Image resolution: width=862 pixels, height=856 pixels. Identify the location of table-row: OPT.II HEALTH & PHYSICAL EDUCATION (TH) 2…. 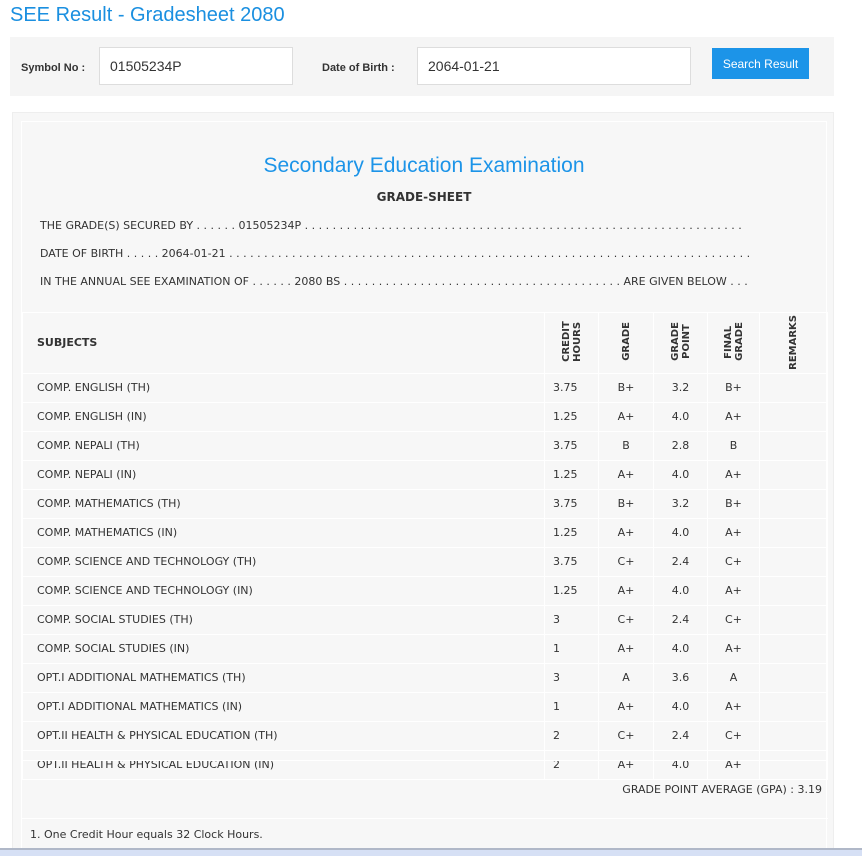
(425, 735).